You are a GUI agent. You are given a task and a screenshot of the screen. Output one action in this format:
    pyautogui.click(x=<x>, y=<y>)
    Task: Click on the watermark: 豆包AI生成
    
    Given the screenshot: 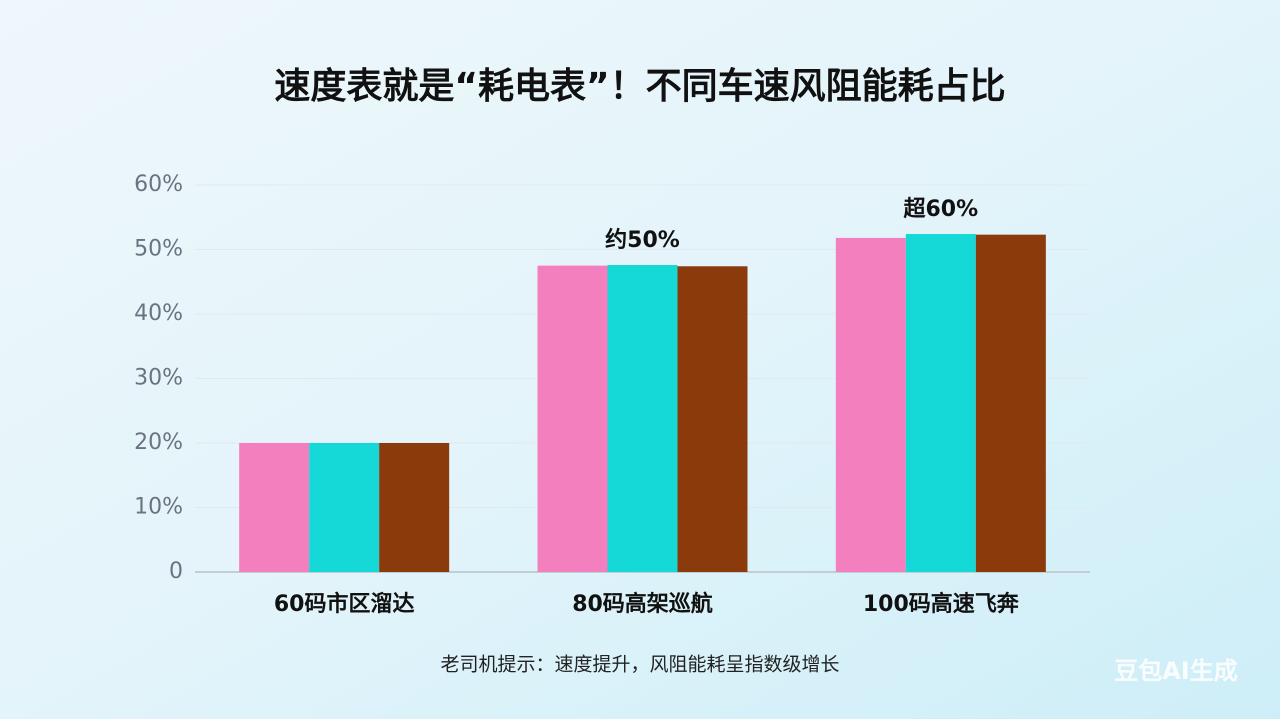 What is the action you would take?
    pyautogui.click(x=1176, y=671)
    